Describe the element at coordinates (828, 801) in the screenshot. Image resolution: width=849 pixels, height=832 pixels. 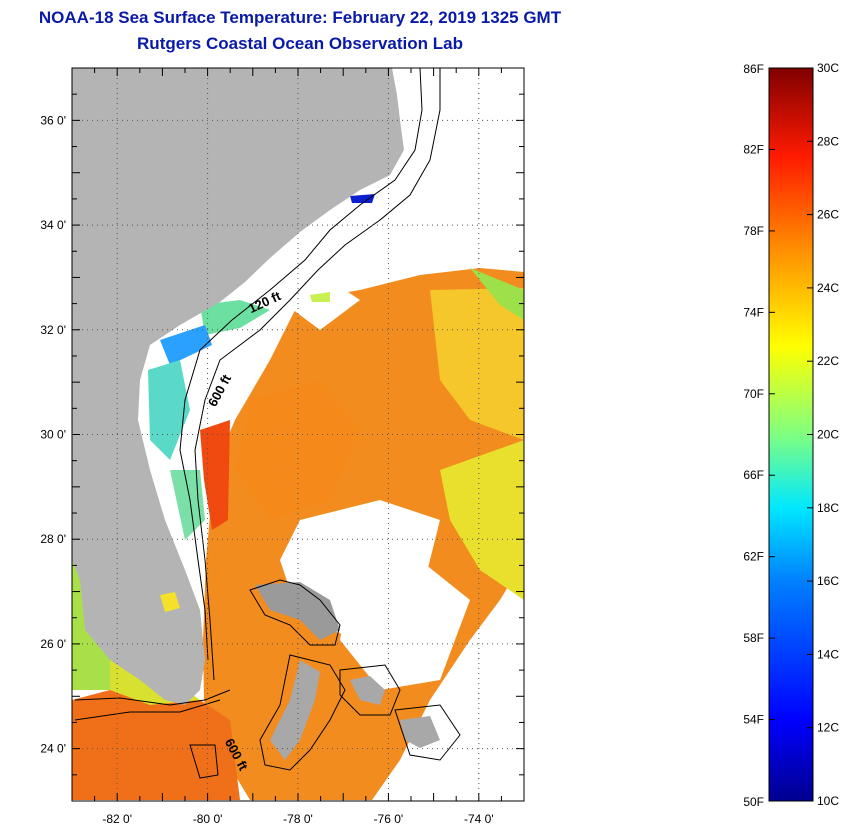
I see `colorbar-c-label: 10C` at that location.